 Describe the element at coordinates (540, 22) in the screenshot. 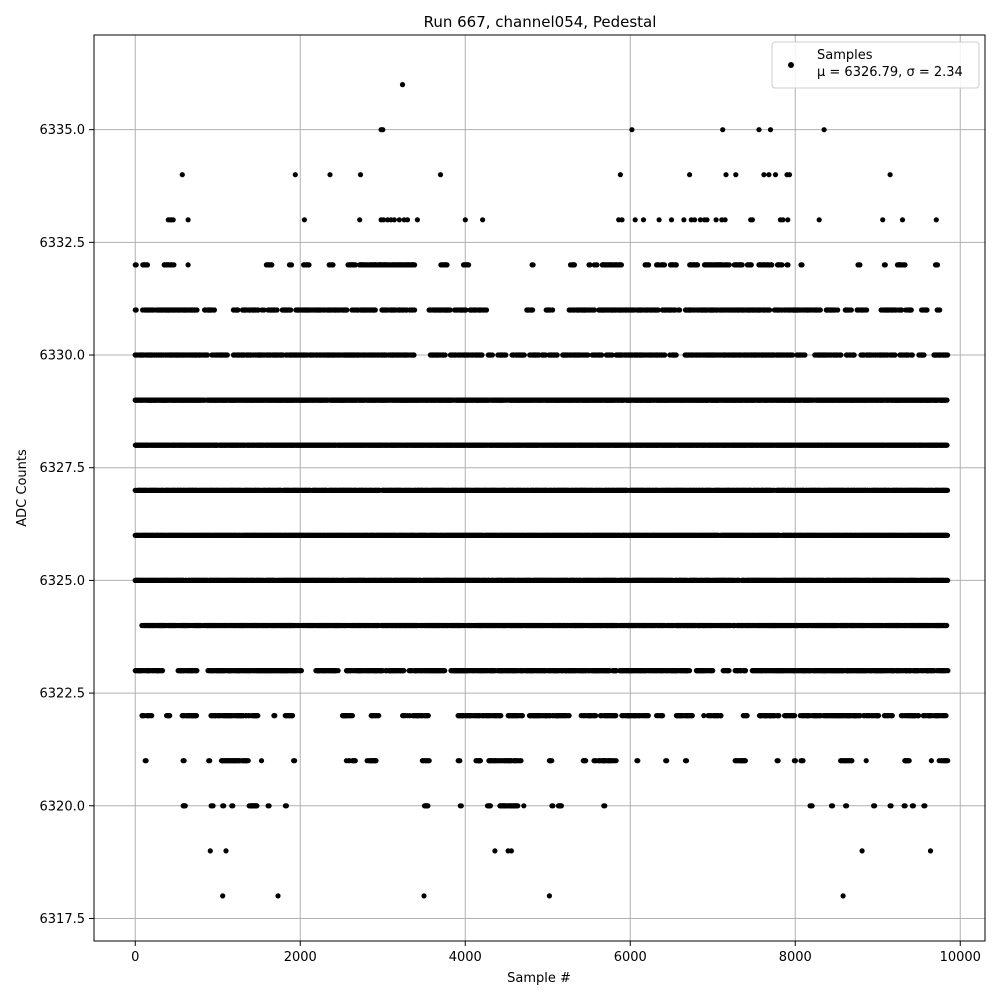

I see `chart-title: Run 667, channel054, Pedestal` at that location.